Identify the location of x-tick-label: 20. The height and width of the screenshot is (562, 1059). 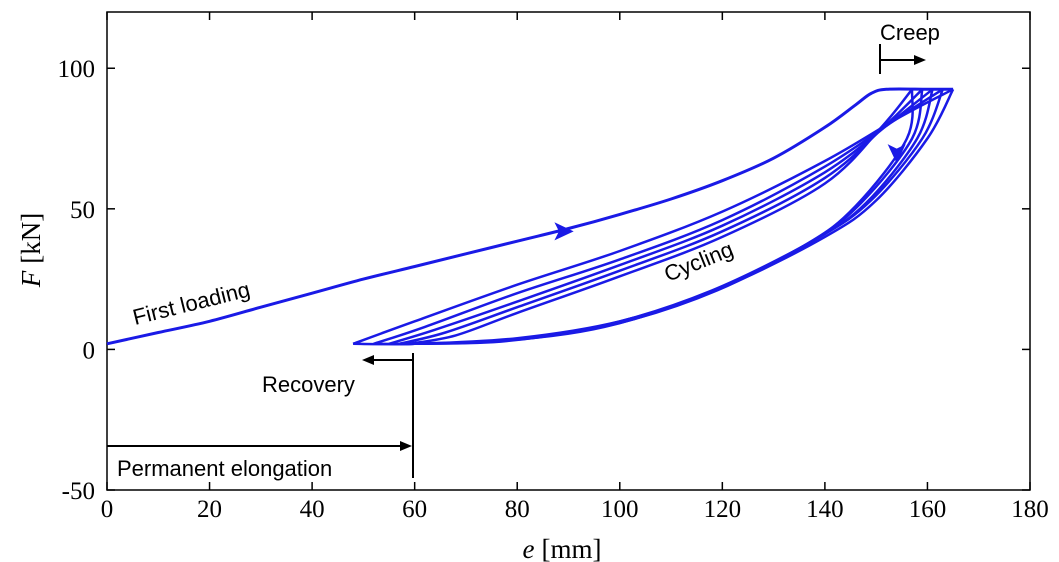
(209, 509).